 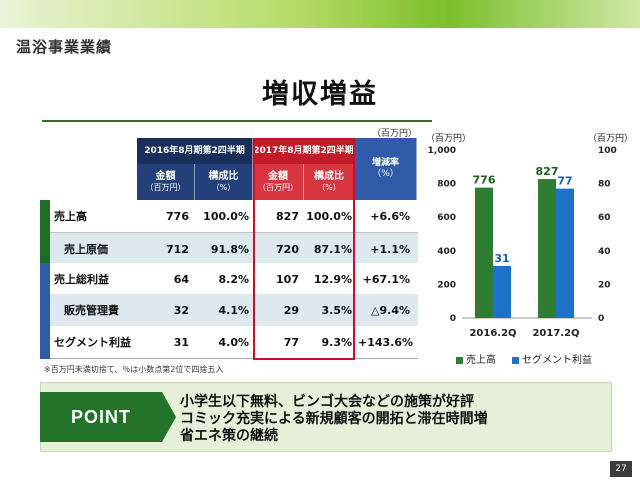 What do you see at coordinates (64, 47) in the screenshot?
I see `section-title: 温浴事業業績` at bounding box center [64, 47].